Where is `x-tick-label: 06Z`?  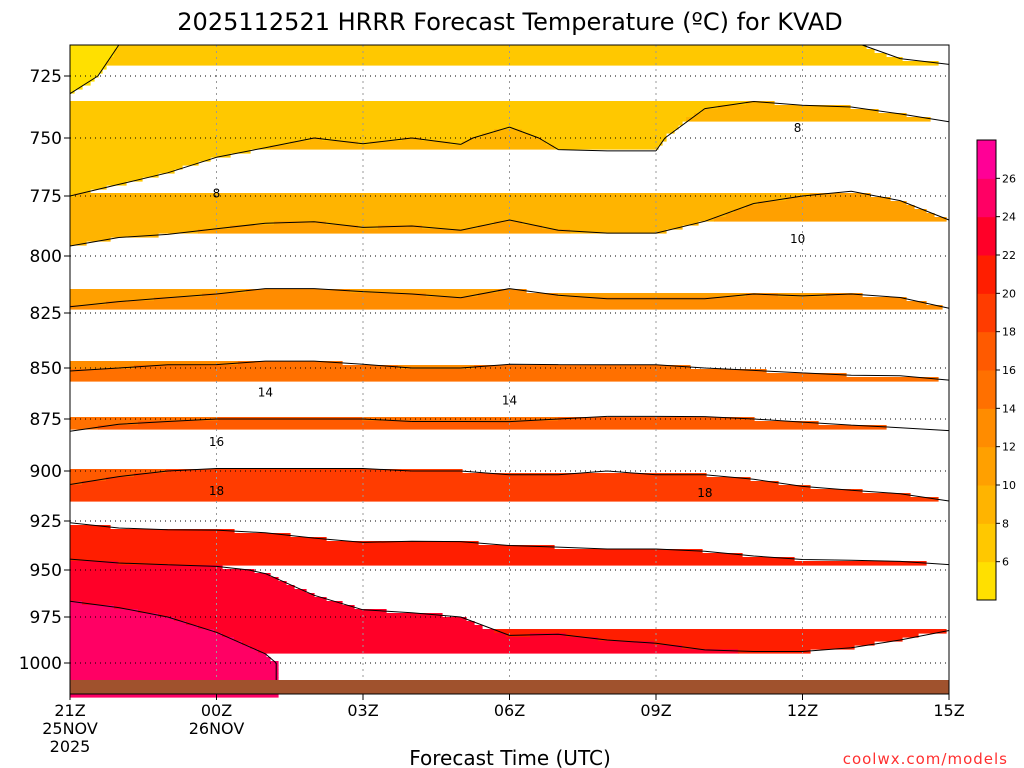
x-tick-label: 06Z is located at coordinates (509, 710).